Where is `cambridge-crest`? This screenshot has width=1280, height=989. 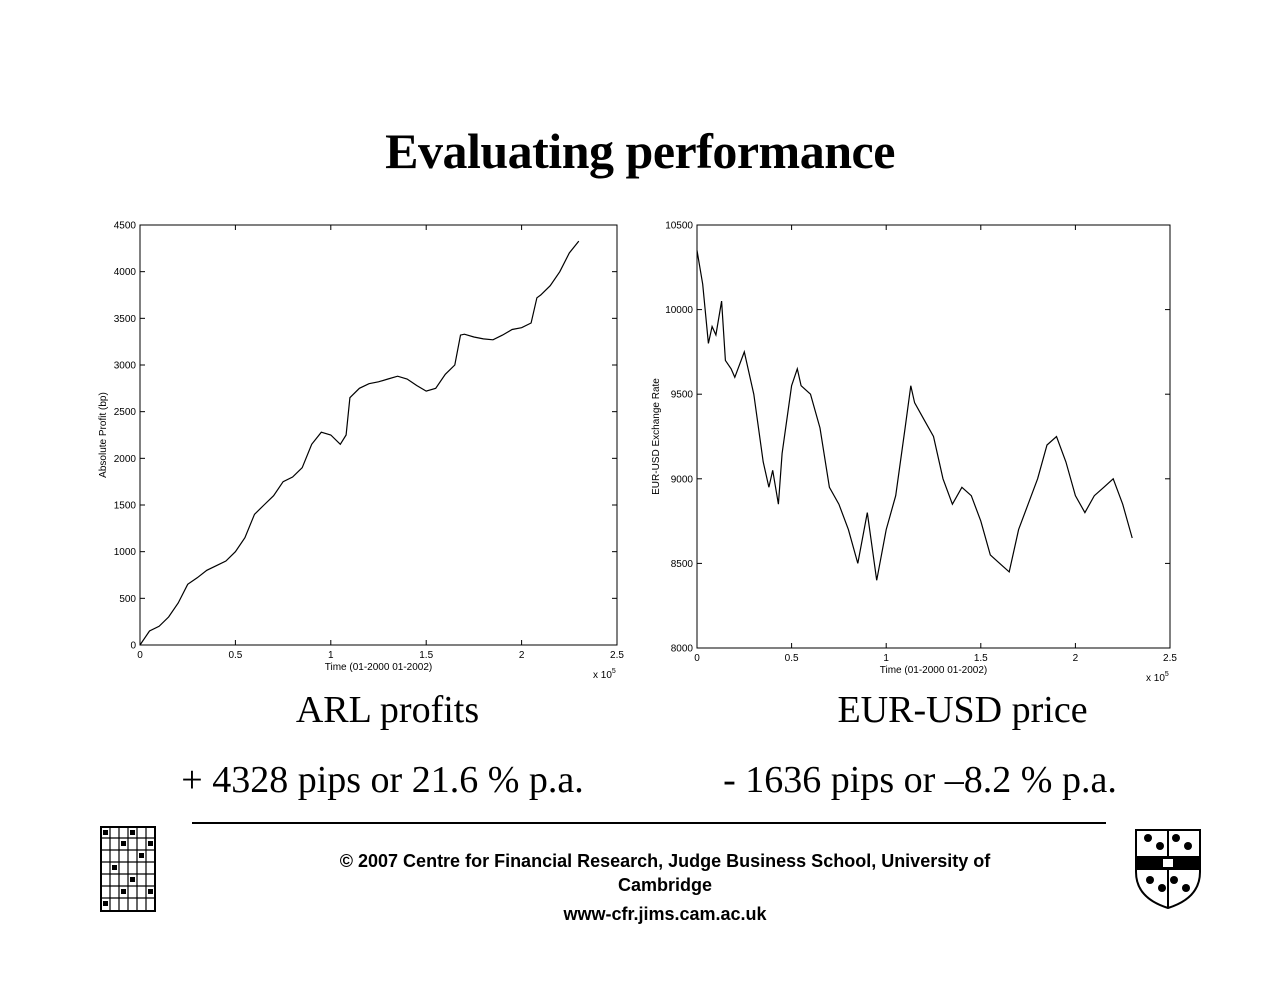
cambridge-crest is located at coordinates (1168, 869).